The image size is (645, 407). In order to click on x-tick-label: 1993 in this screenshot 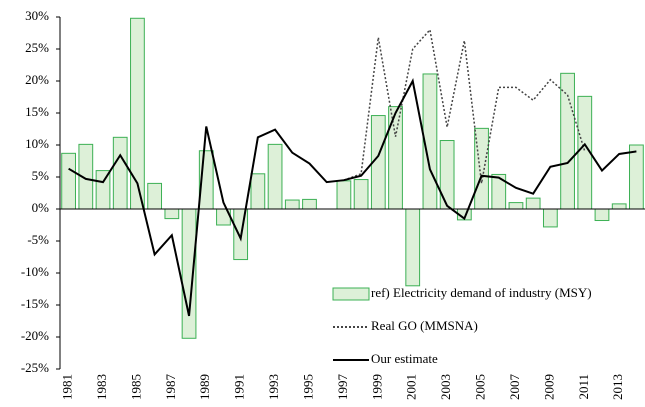, I will do `click(273, 387)`.